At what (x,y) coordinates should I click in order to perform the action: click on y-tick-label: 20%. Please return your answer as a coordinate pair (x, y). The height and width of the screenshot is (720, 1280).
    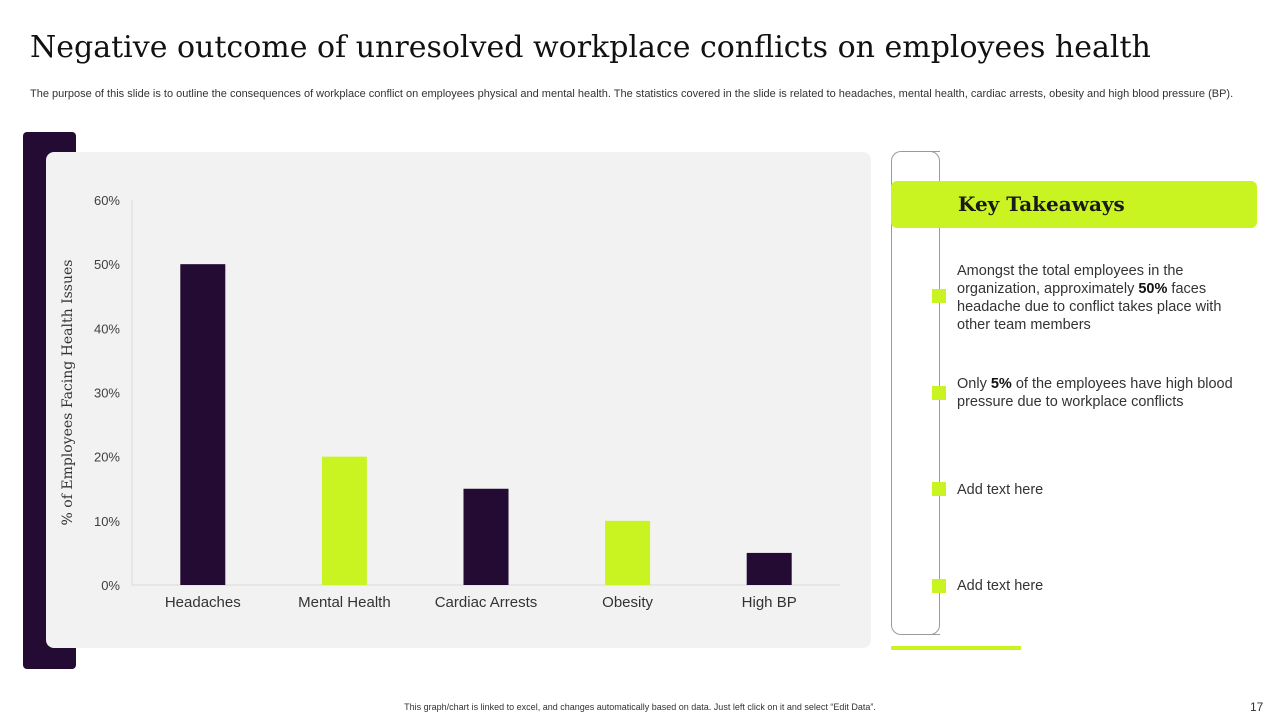
    Looking at the image, I should click on (107, 457).